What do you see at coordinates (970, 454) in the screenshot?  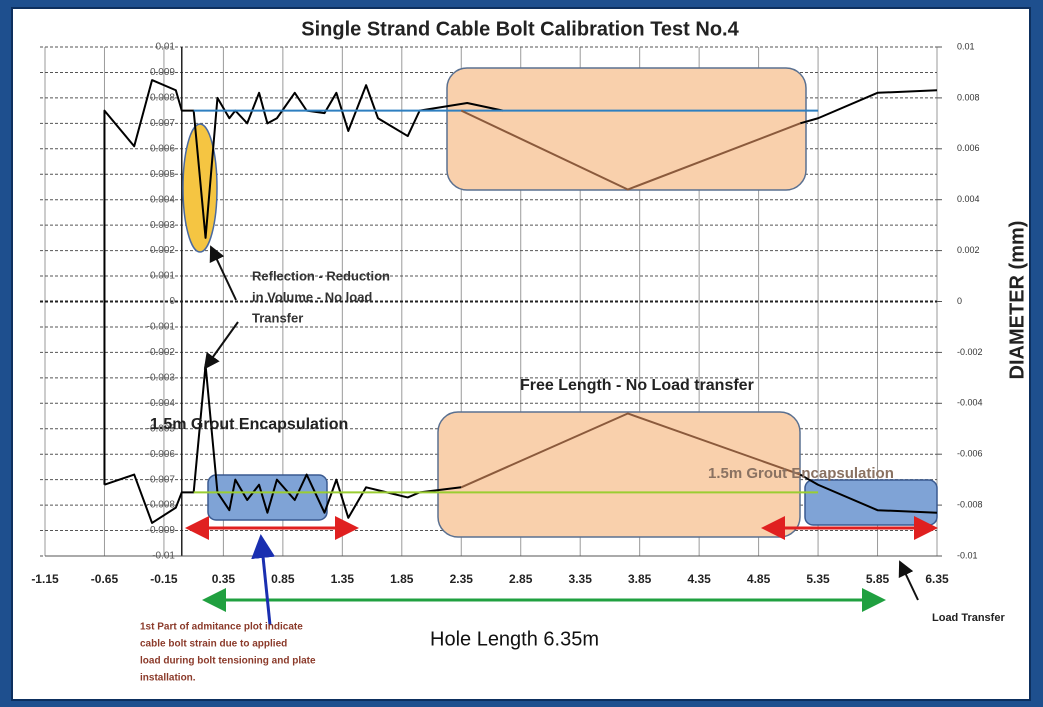 I see `y2-tick-label: -0.006` at bounding box center [970, 454].